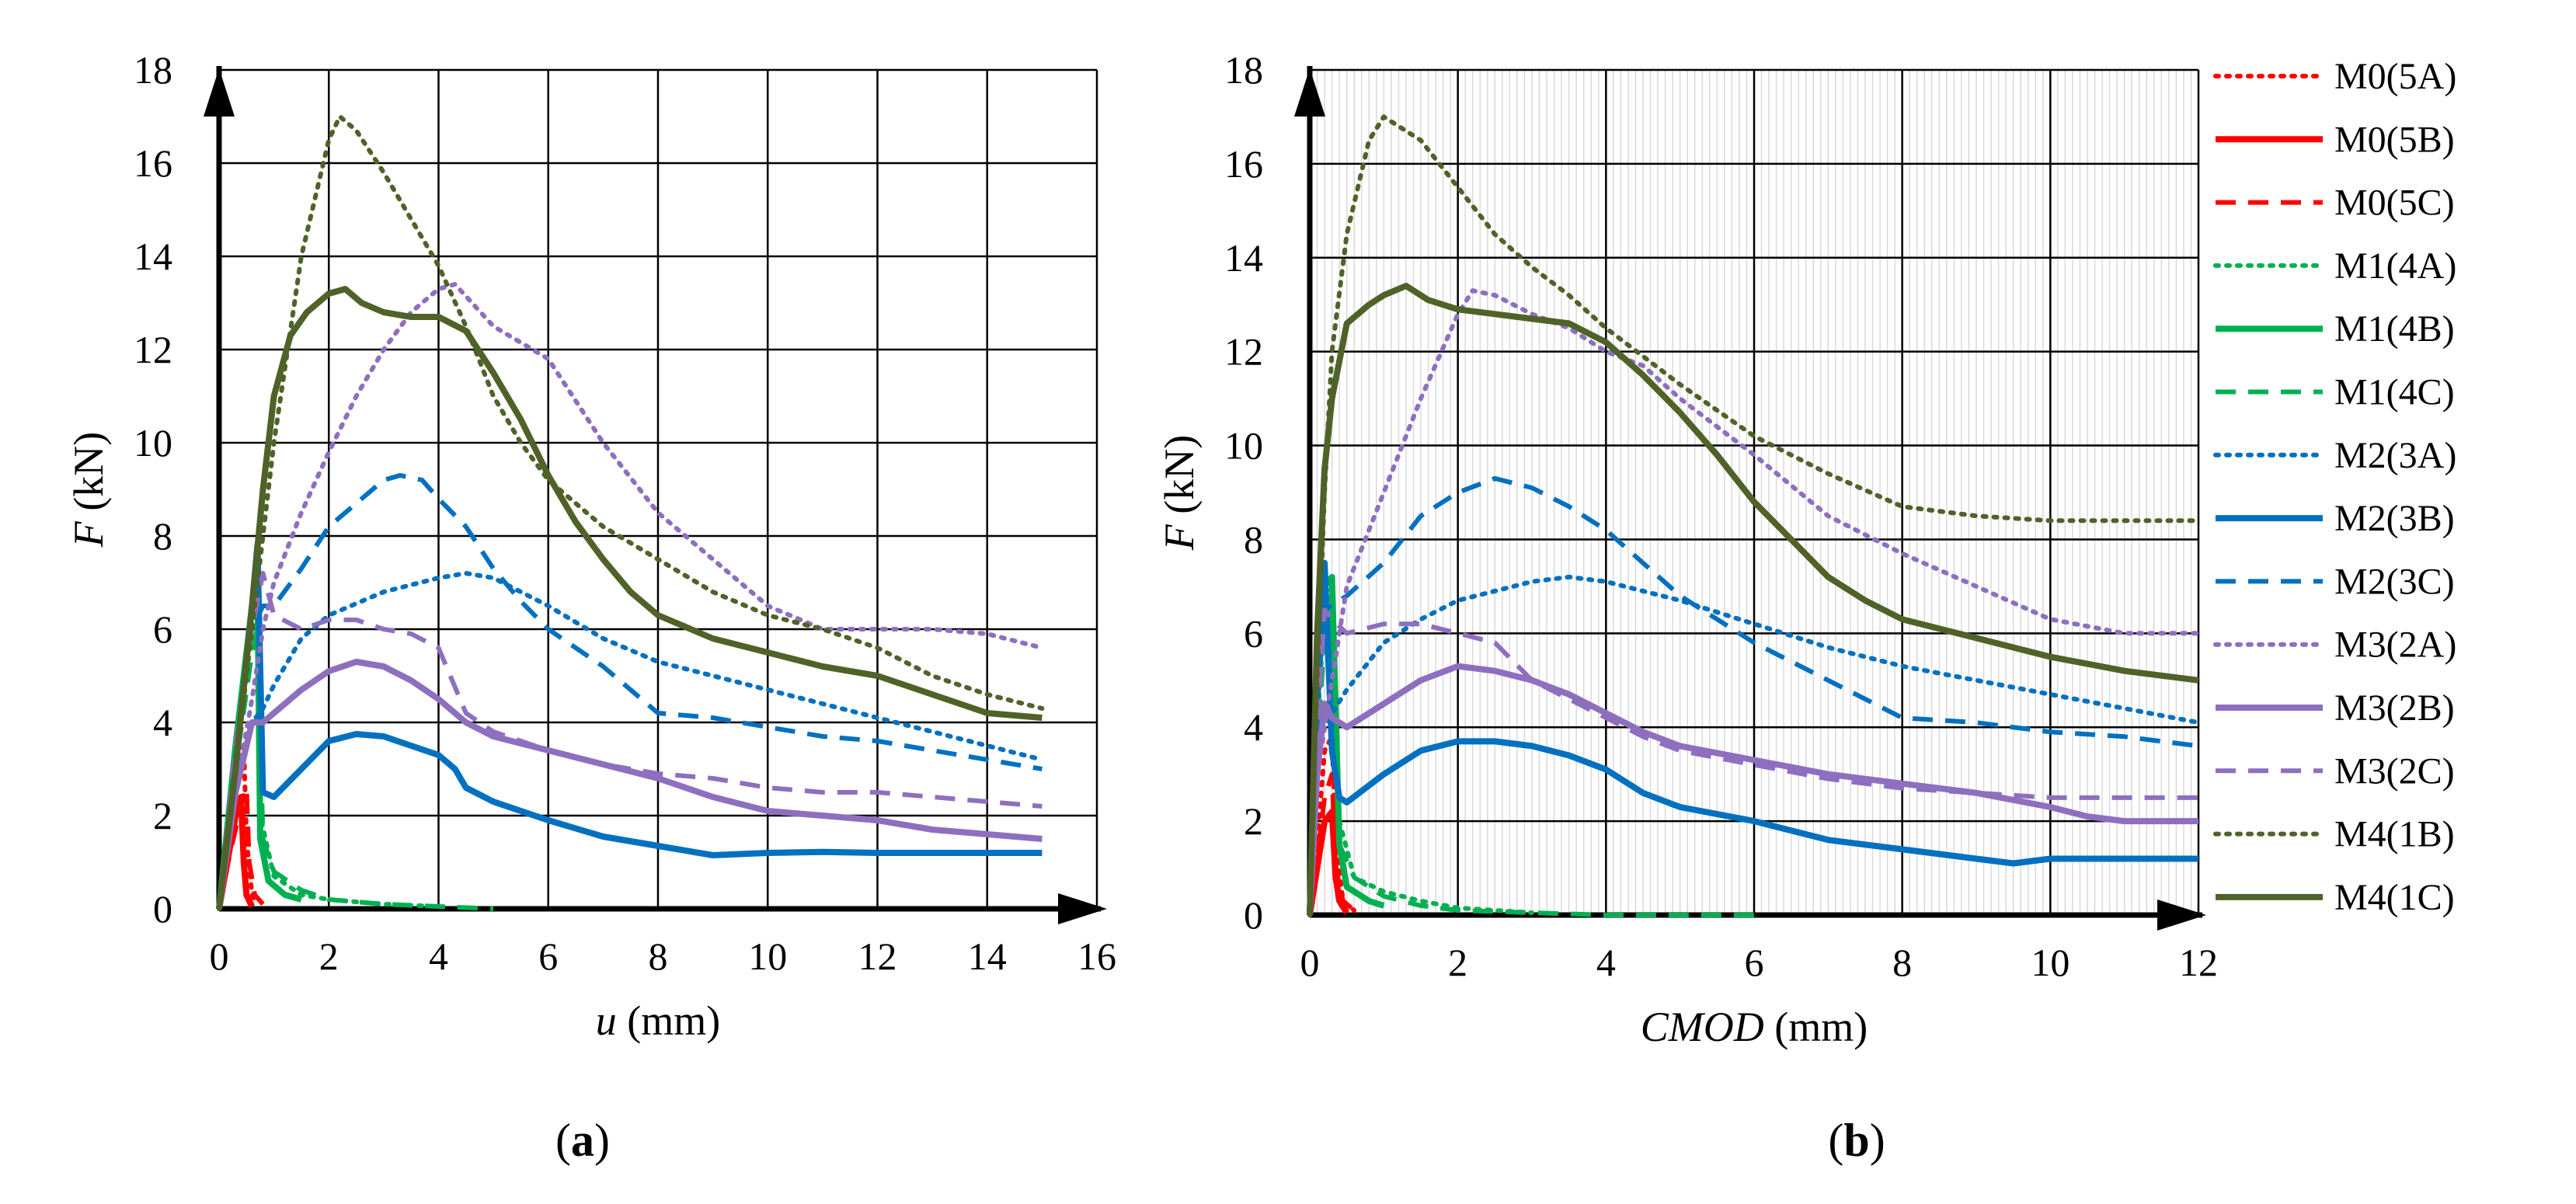 This screenshot has width=2576, height=1204. What do you see at coordinates (1243, 70) in the screenshot?
I see `y-tick-label: 18` at bounding box center [1243, 70].